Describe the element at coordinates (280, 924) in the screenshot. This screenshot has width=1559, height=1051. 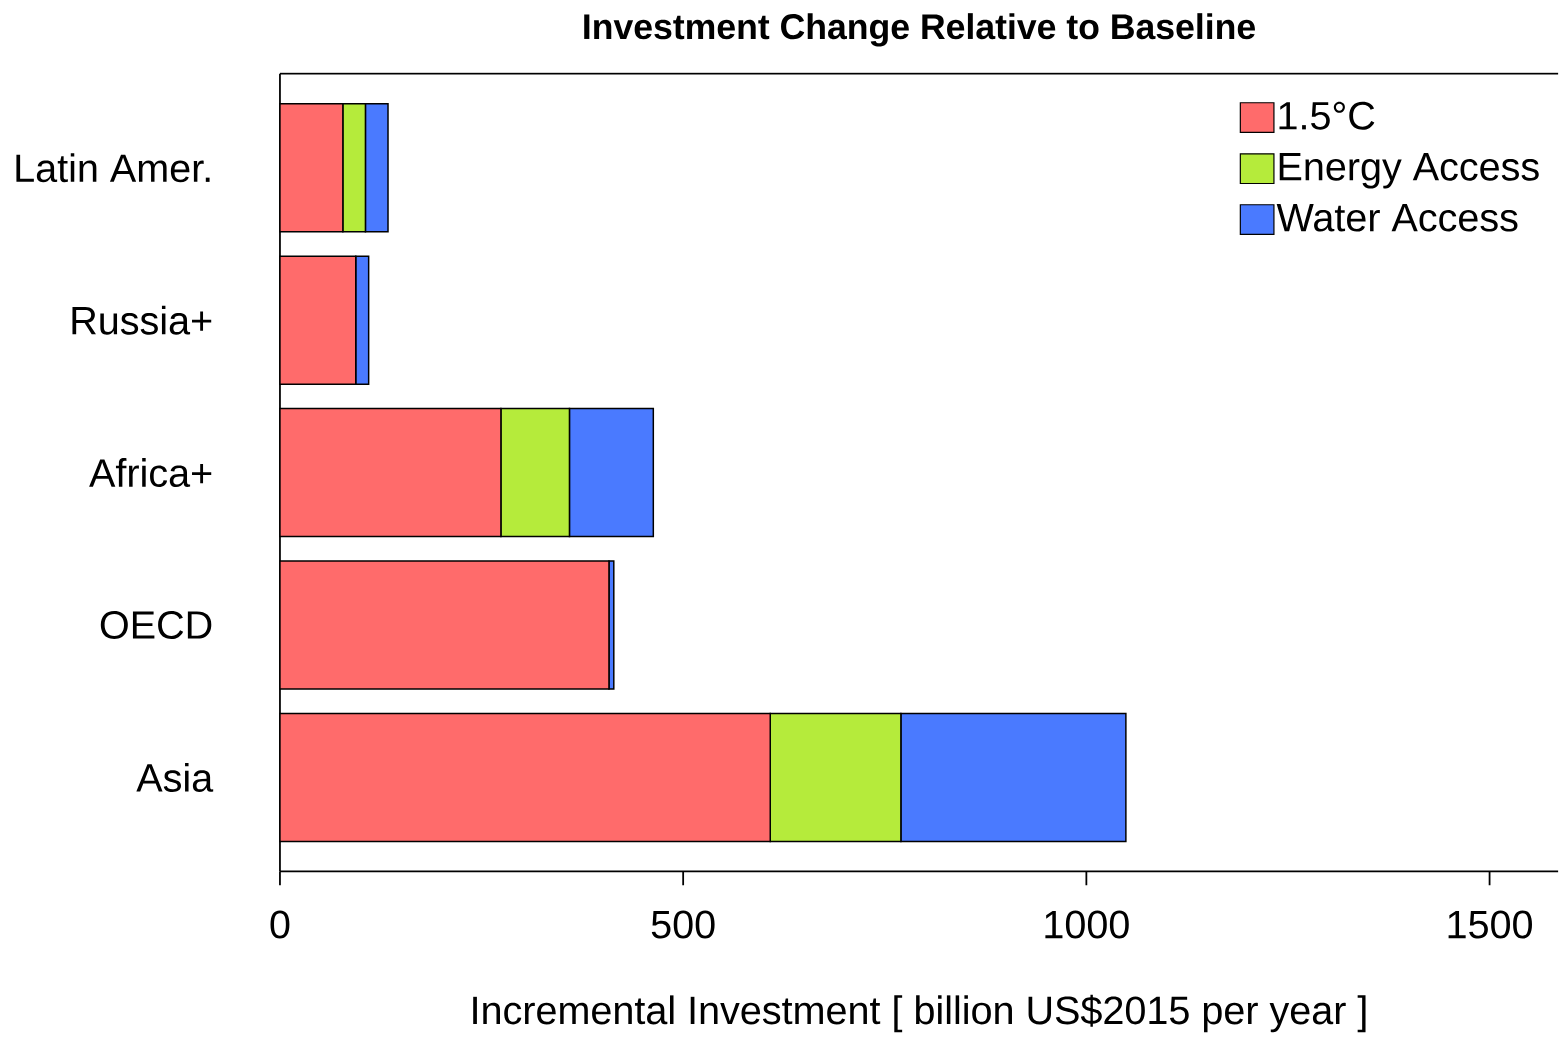
I see `x-tick-label: 0` at that location.